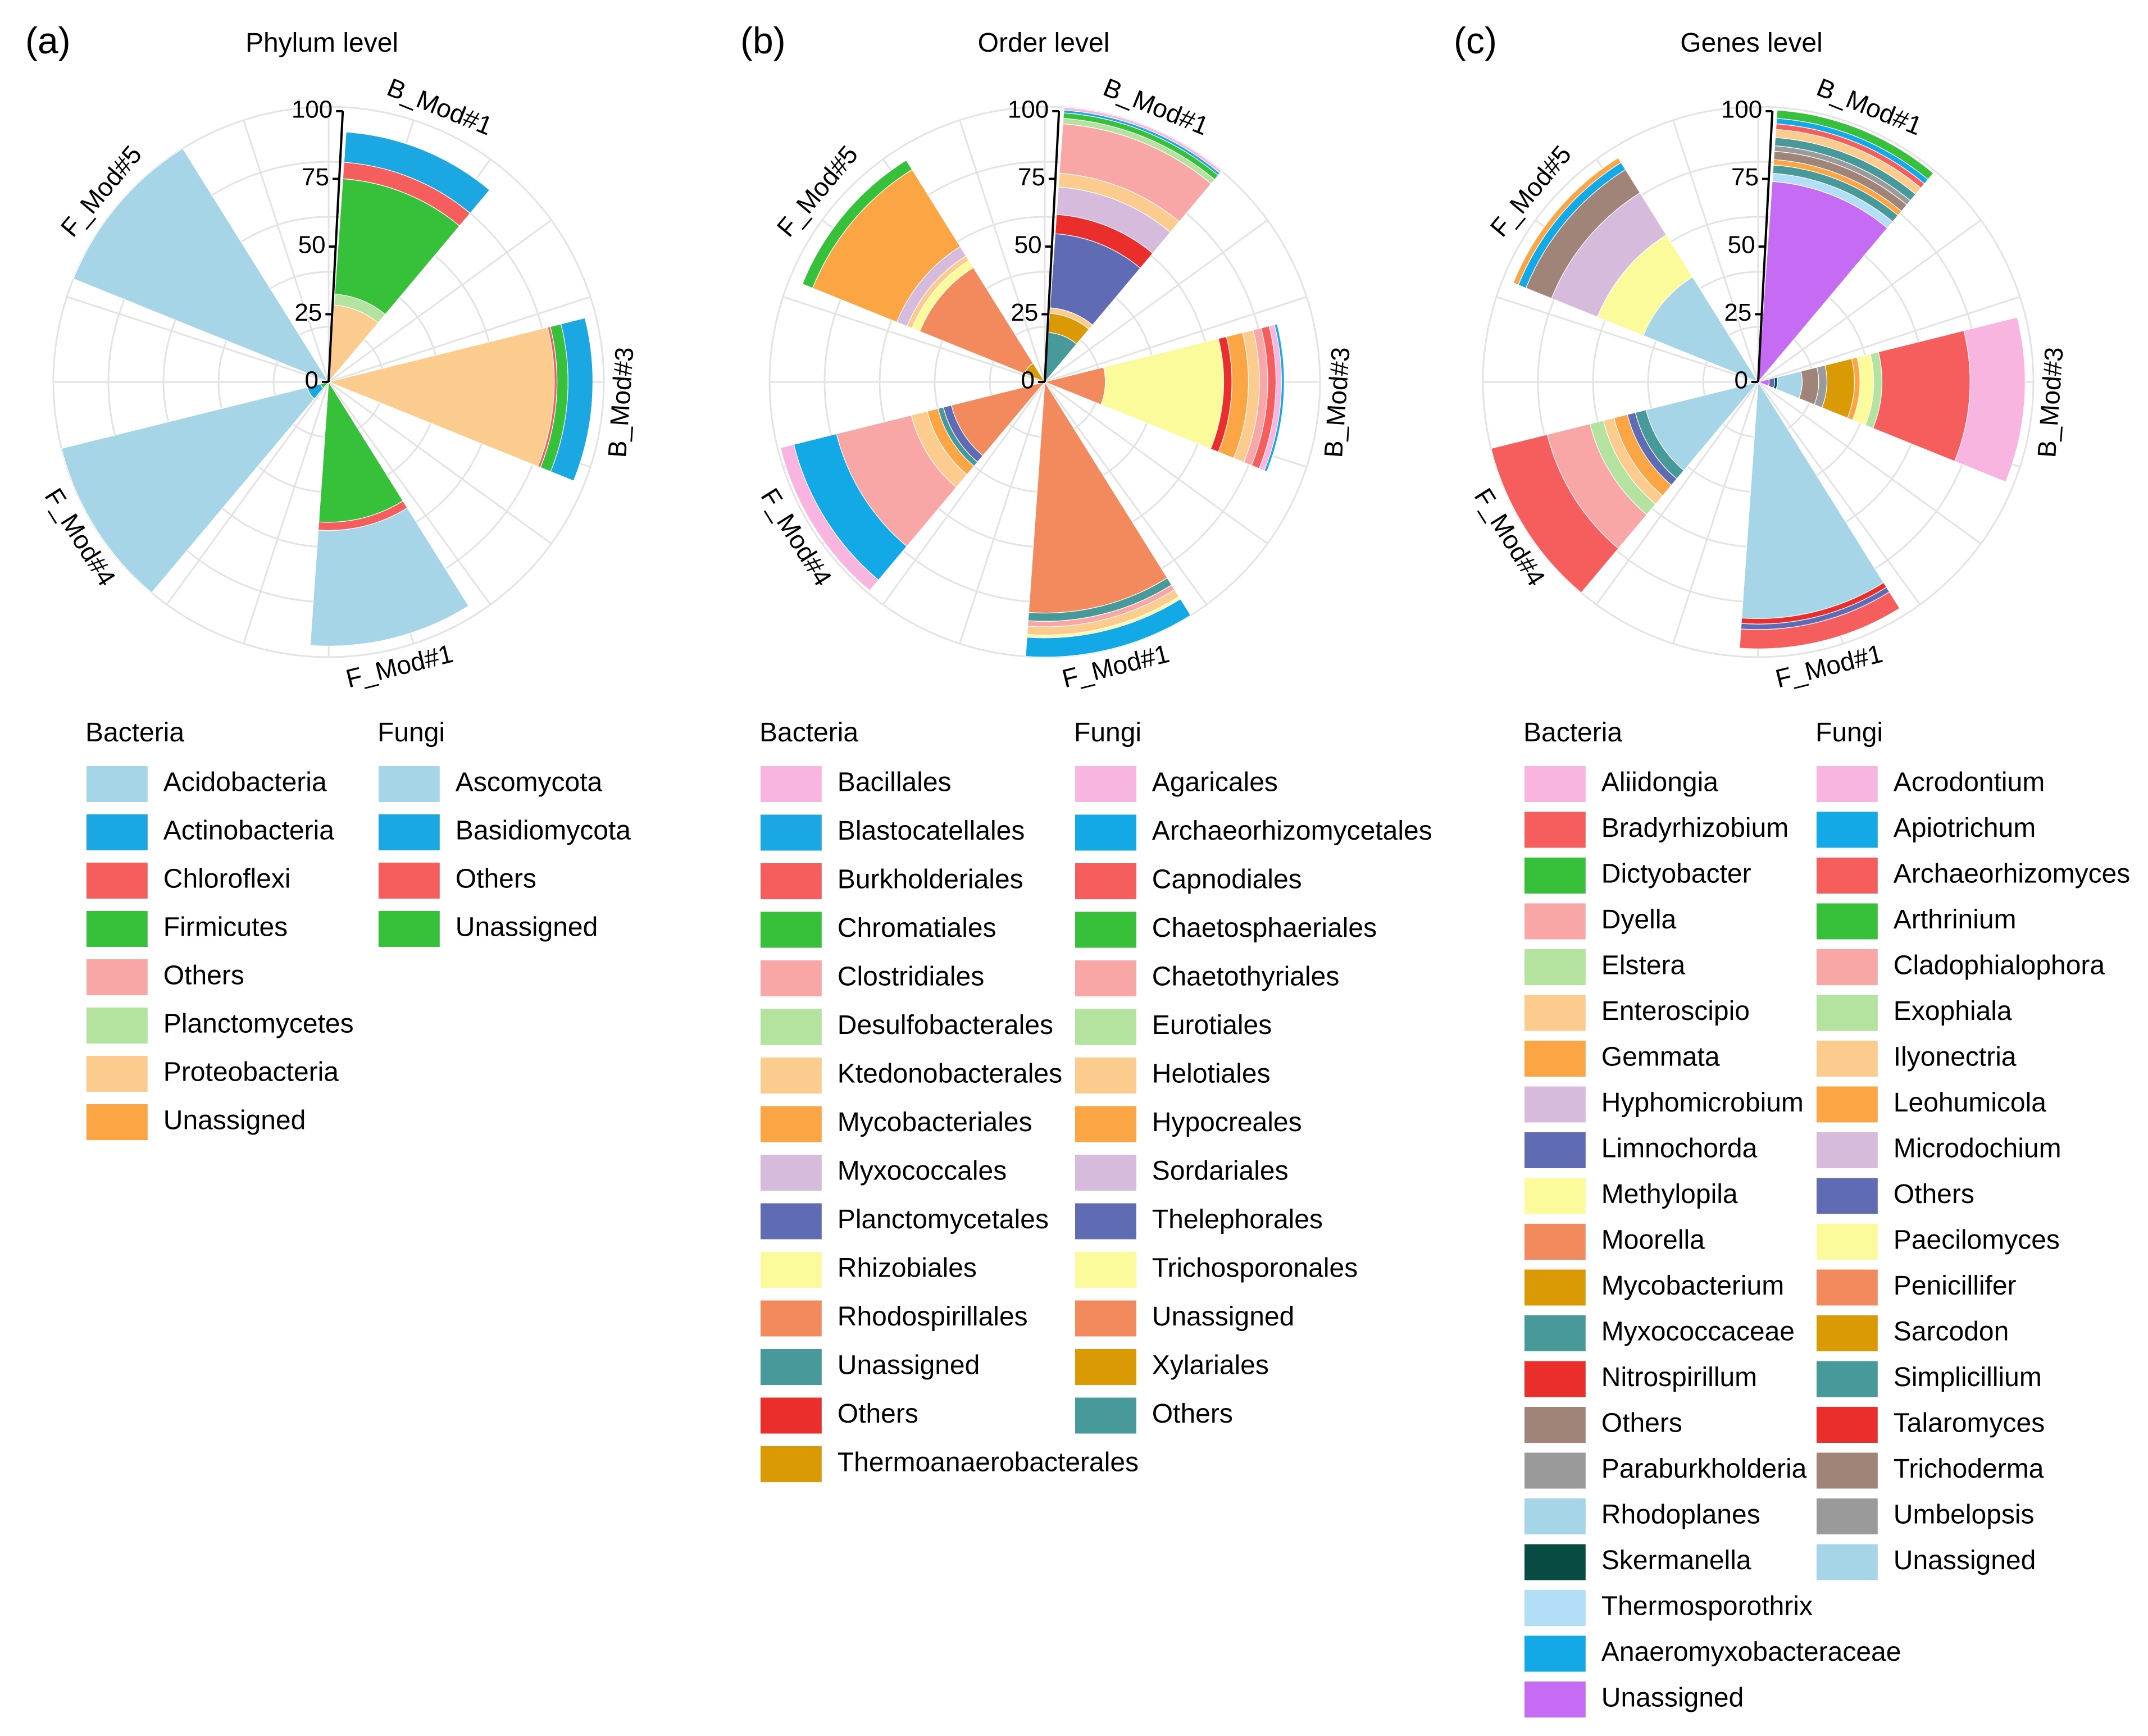  Describe the element at coordinates (1751, 43) in the screenshot. I see `panel-title: Genes level` at that location.